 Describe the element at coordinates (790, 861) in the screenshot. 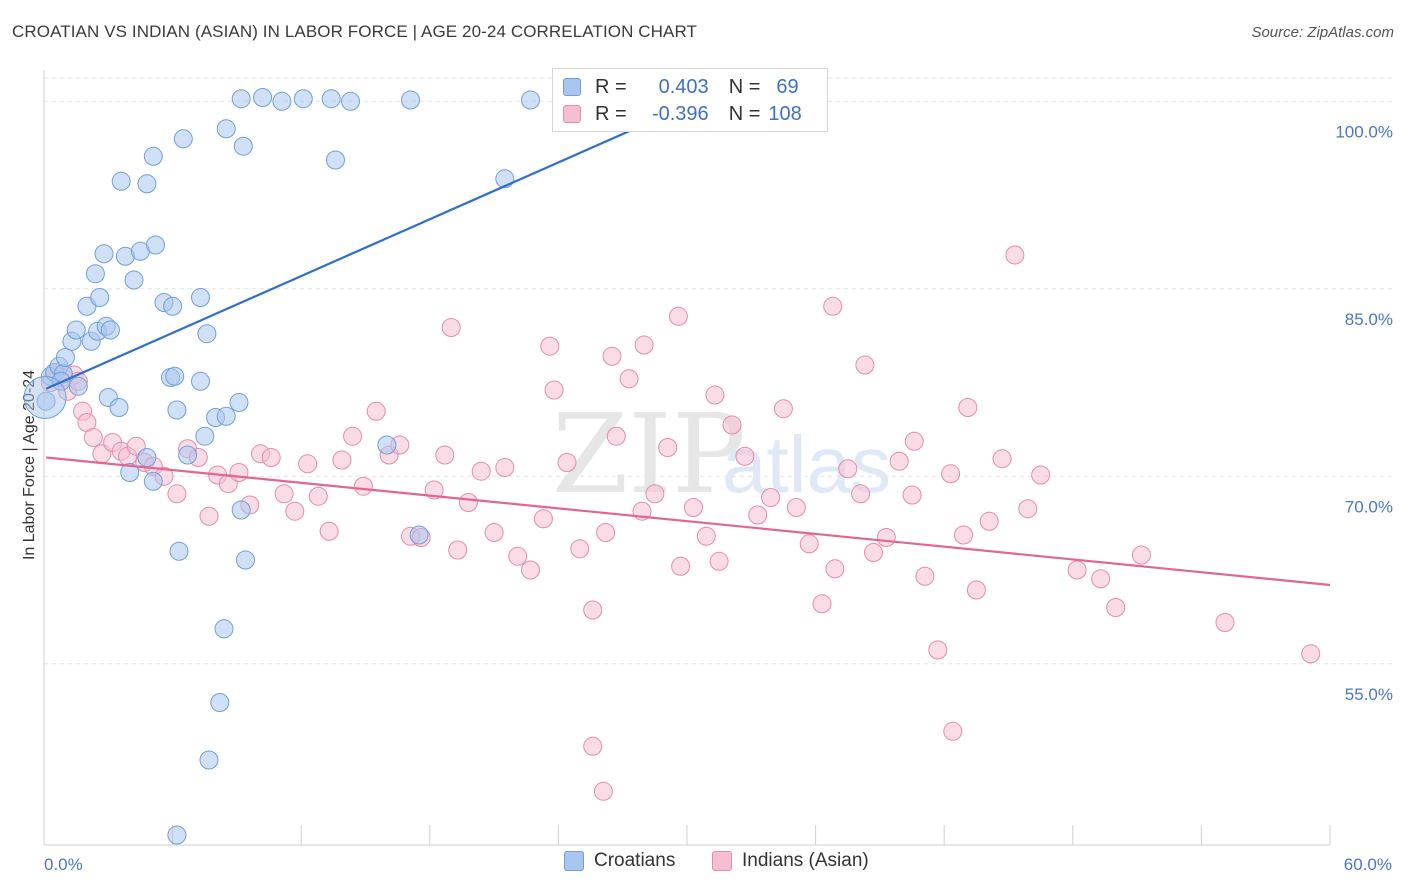

I see `legend-item-indians: Indians (Asian)` at that location.